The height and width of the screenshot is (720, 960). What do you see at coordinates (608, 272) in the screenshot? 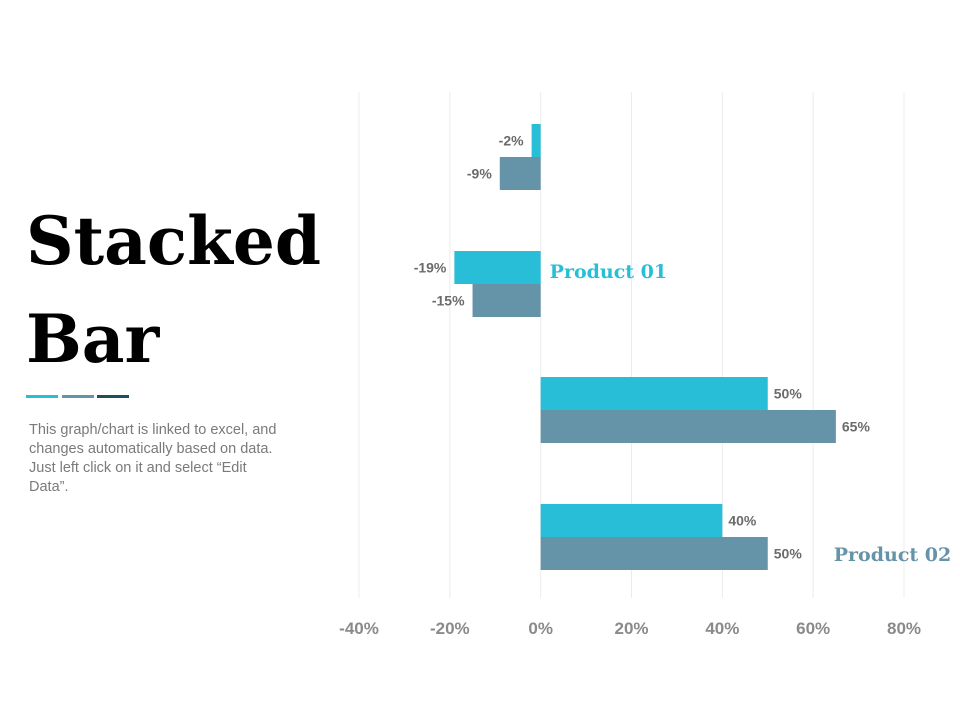
I see `series-label-product-01: Product 01` at bounding box center [608, 272].